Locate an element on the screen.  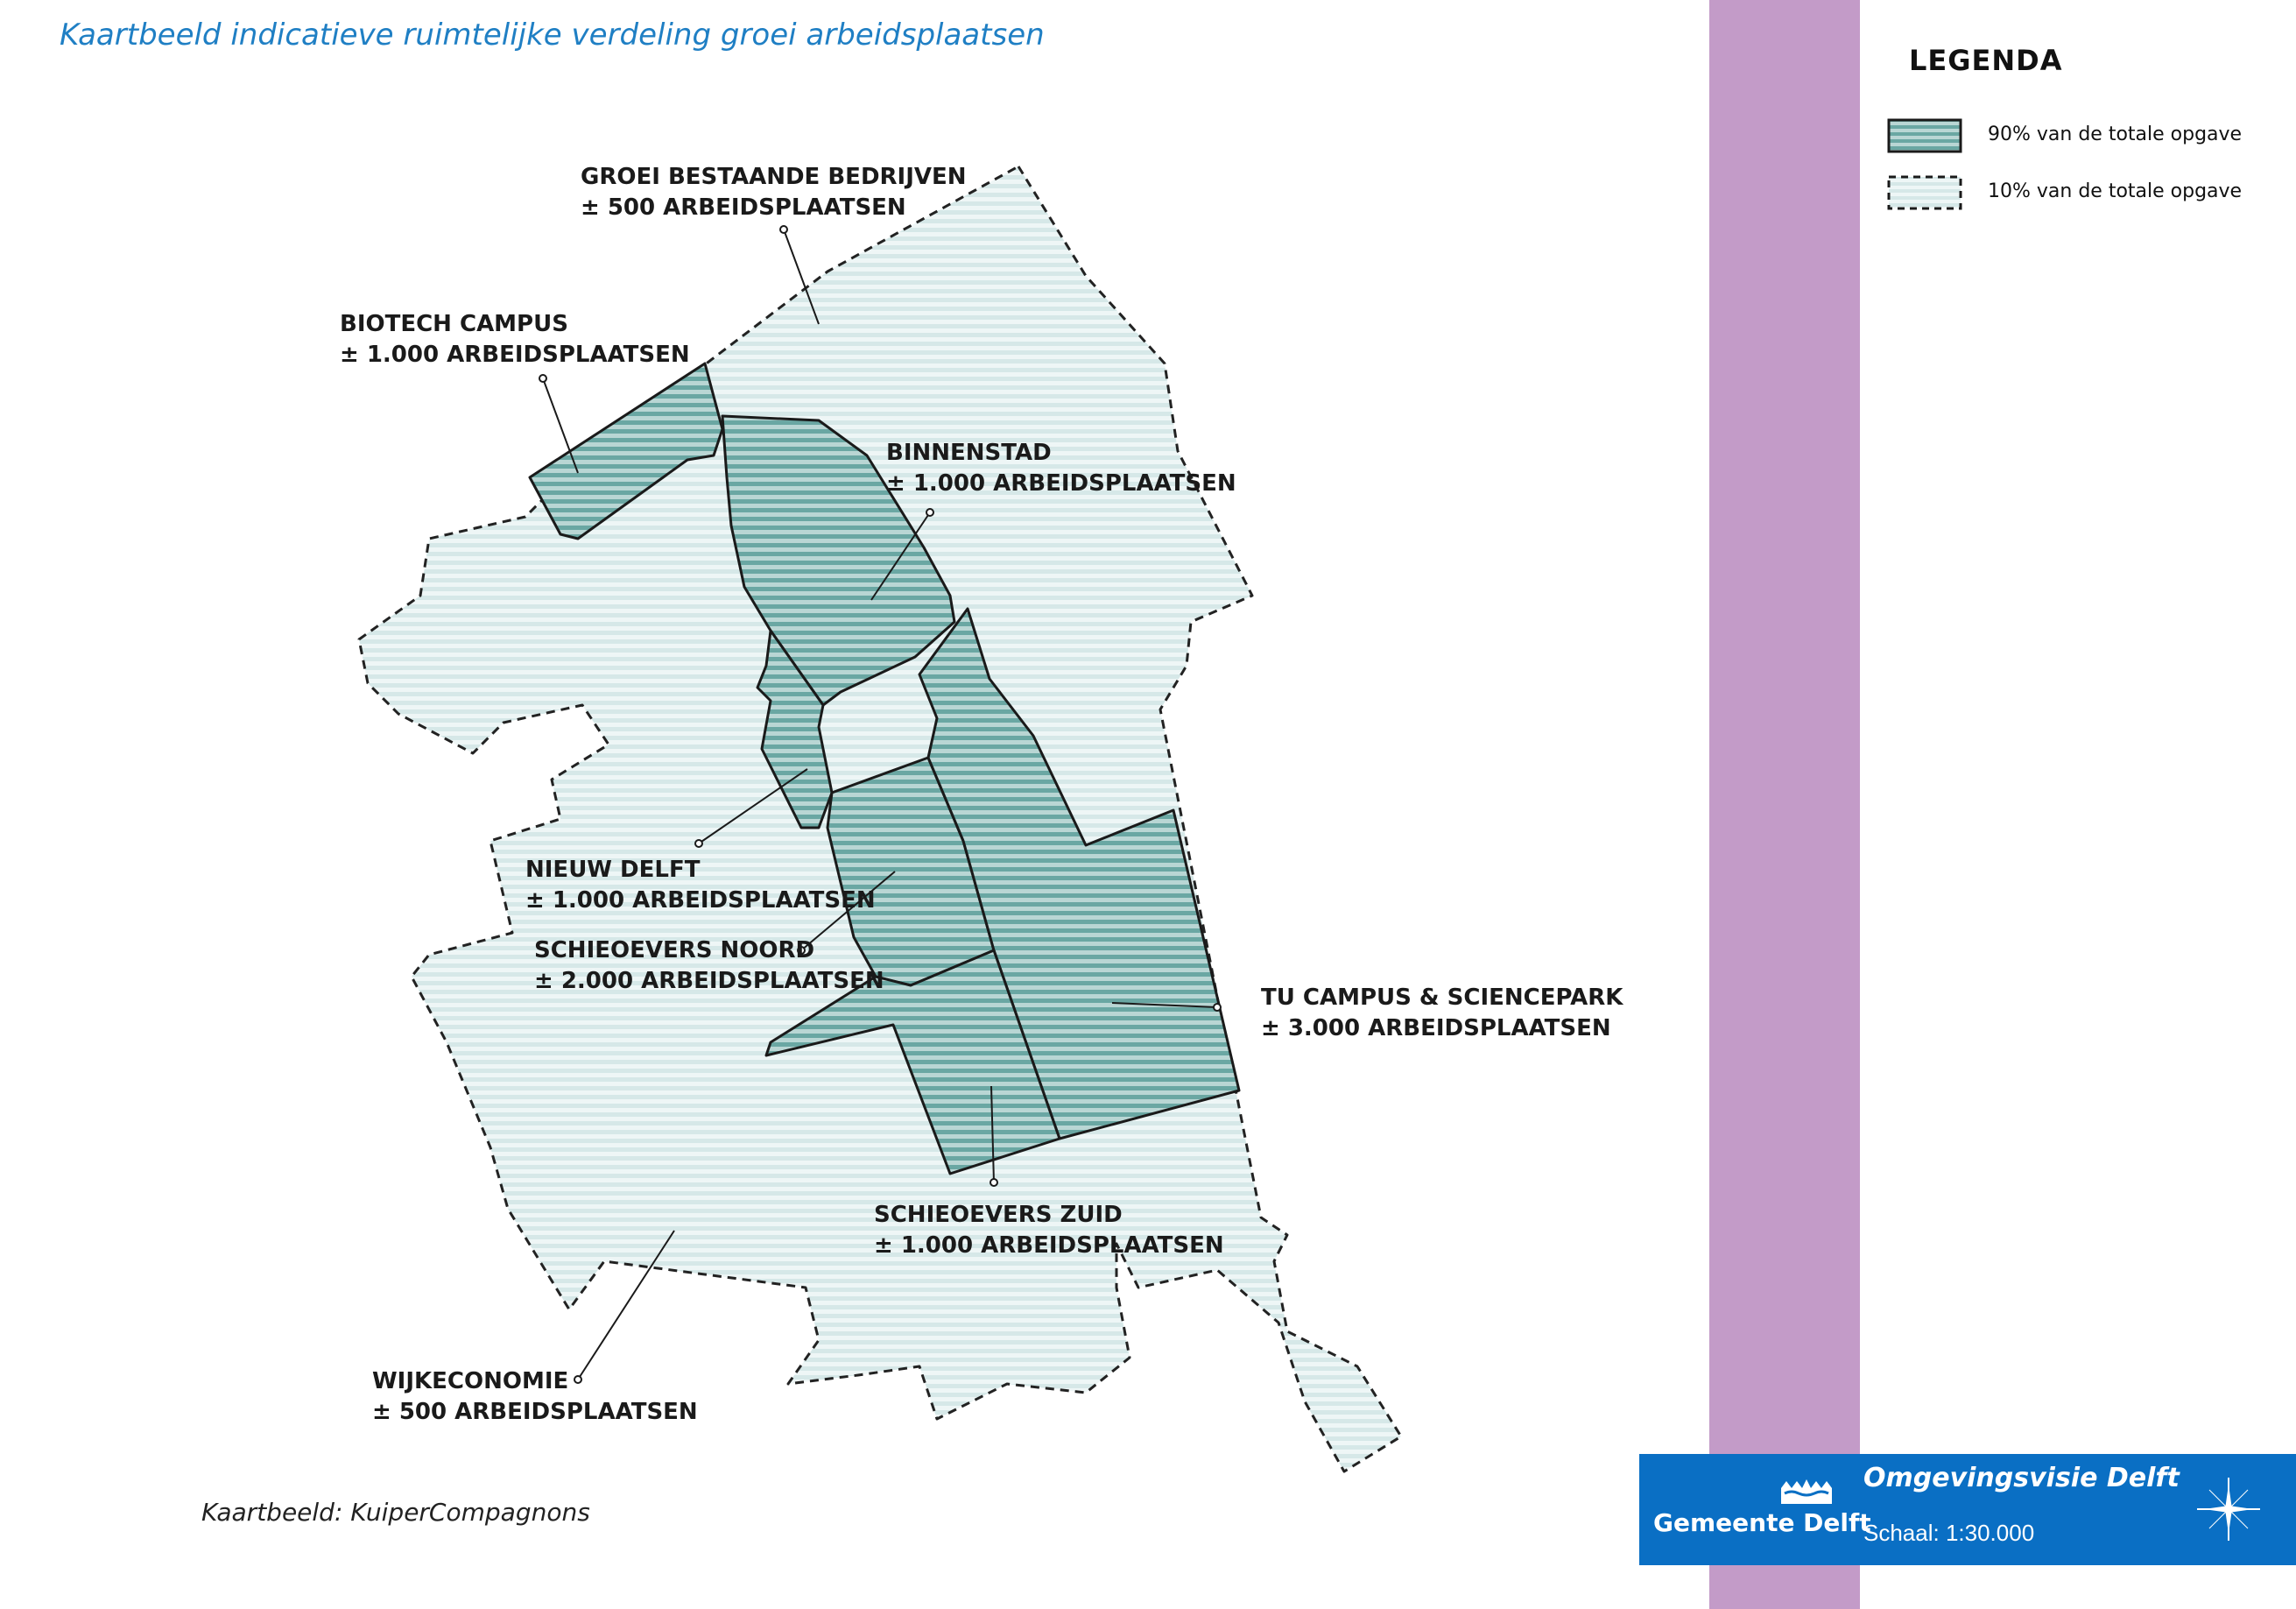
footer-bar is located at coordinates (1967, 1509).